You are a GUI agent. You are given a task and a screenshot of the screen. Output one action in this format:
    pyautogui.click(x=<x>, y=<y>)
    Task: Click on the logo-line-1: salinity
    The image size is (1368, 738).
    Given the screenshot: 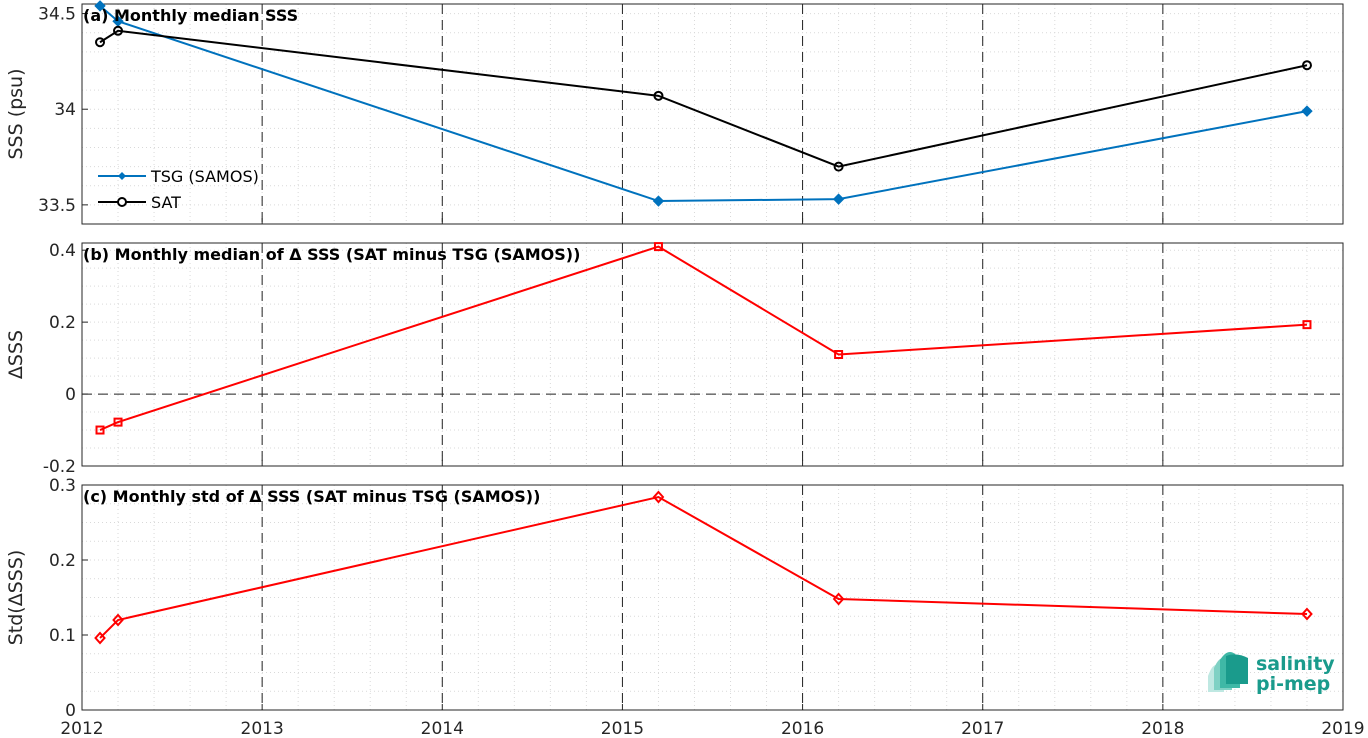 What is the action you would take?
    pyautogui.click(x=1295, y=664)
    